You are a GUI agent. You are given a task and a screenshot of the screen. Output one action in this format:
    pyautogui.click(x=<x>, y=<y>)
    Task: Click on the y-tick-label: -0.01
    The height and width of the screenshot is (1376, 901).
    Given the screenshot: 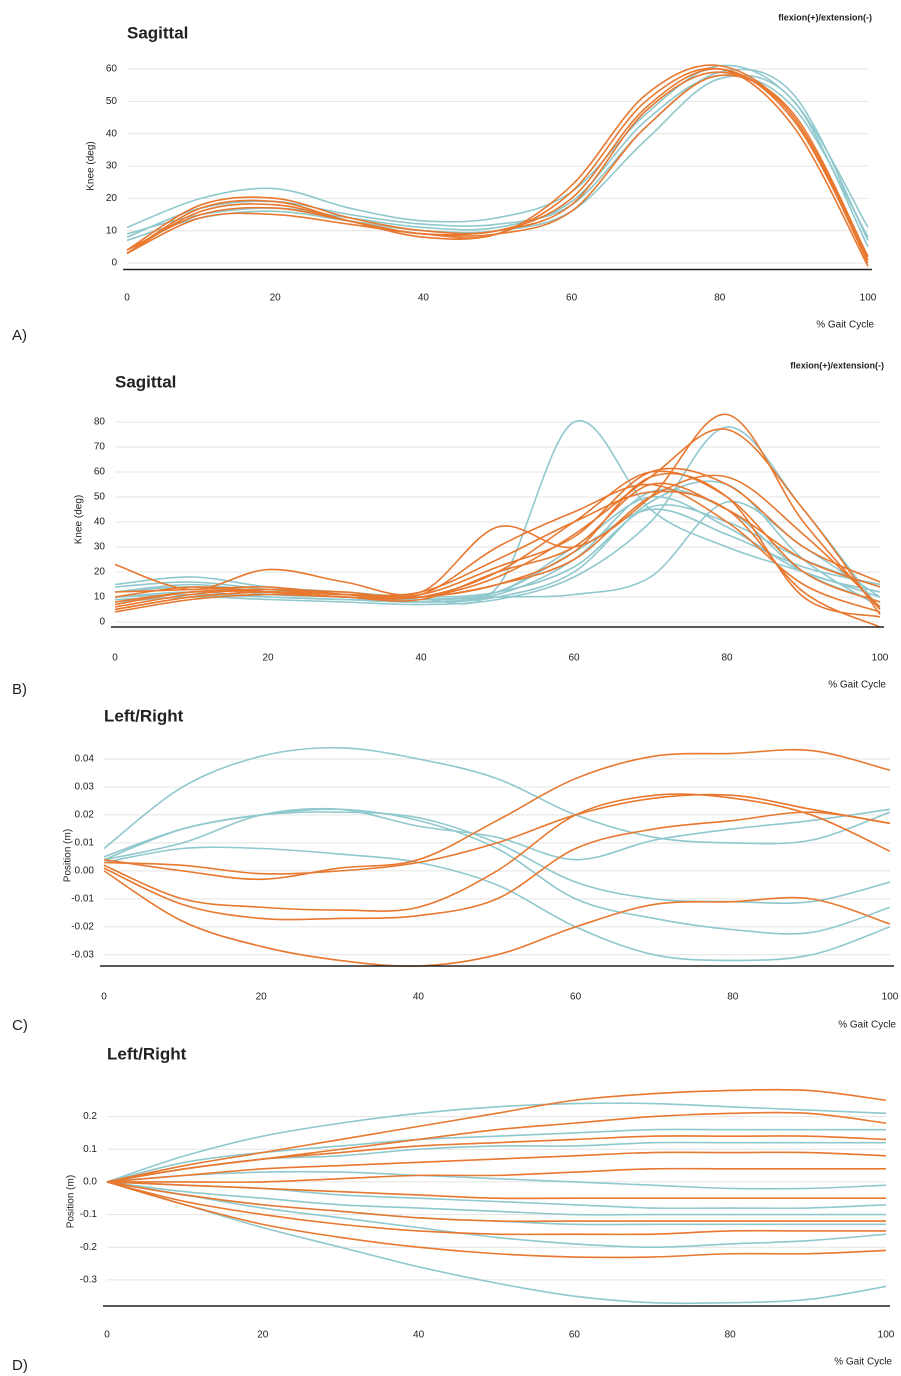 What is the action you would take?
    pyautogui.click(x=82, y=899)
    